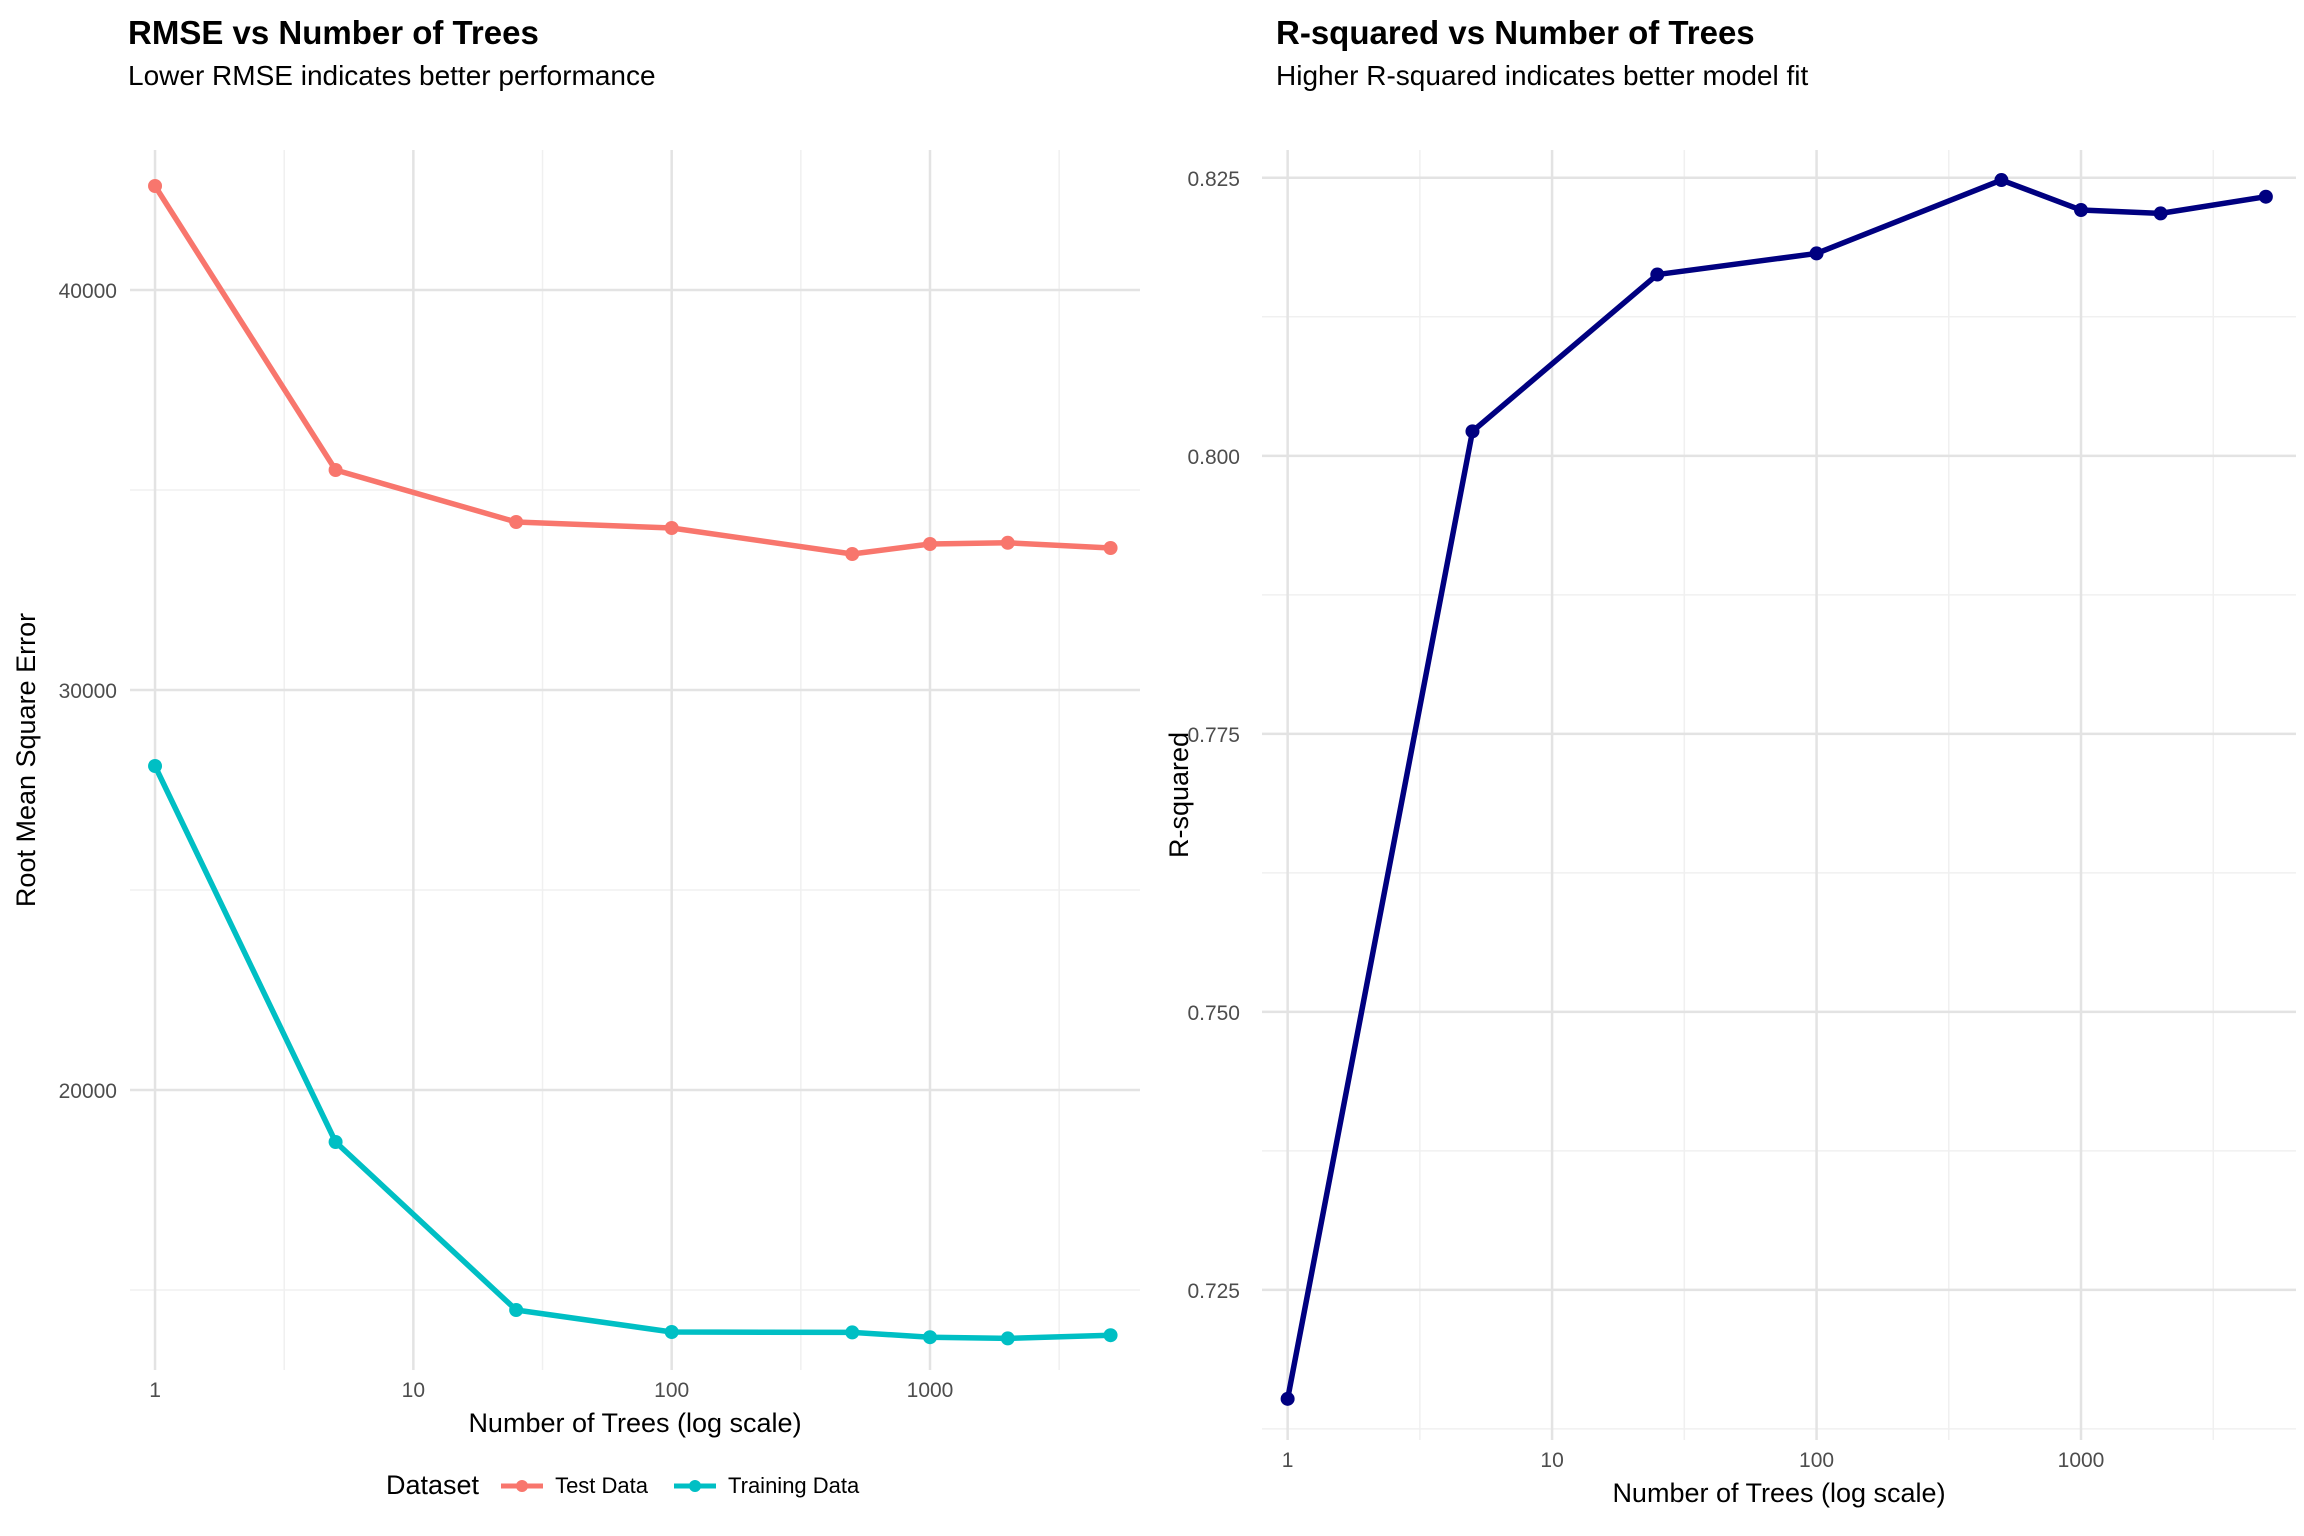  Describe the element at coordinates (1213, 179) in the screenshot. I see `y-tick-label: 0.825` at that location.